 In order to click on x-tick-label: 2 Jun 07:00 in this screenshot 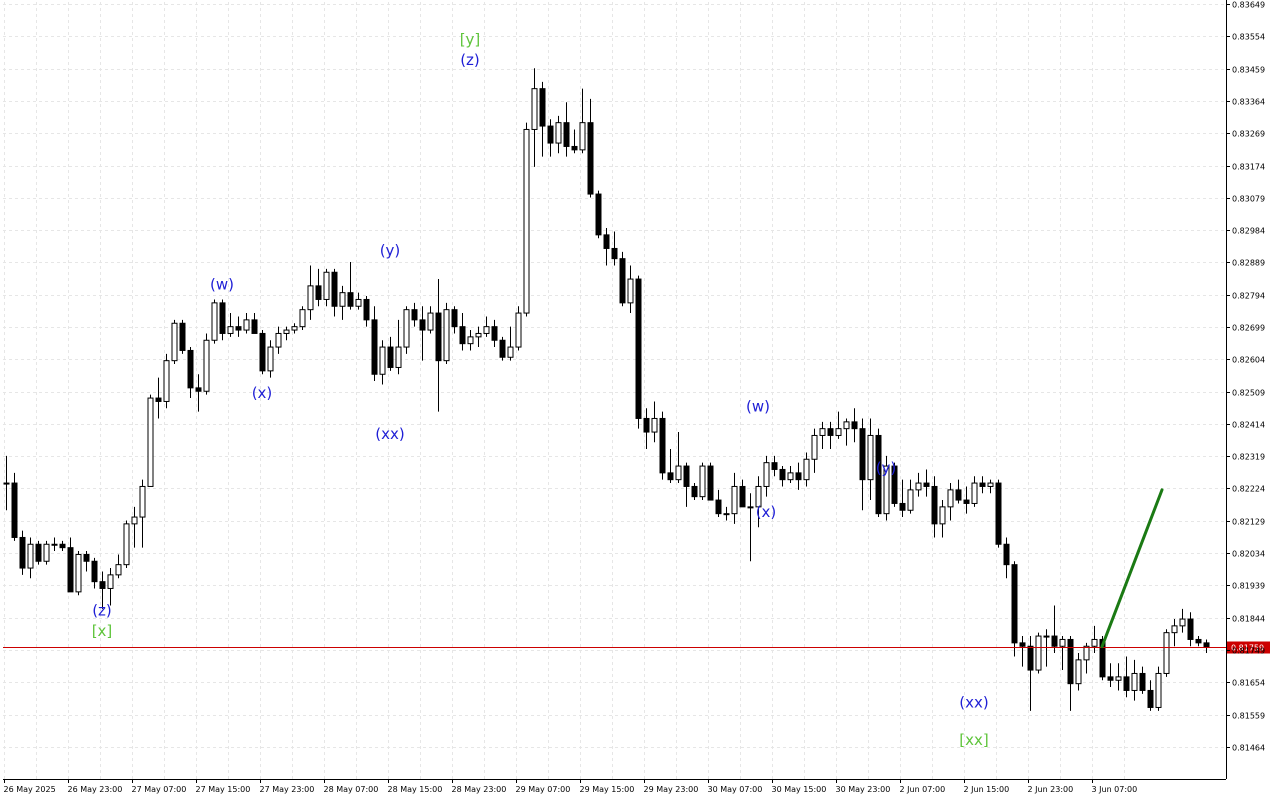, I will do `click(923, 789)`.